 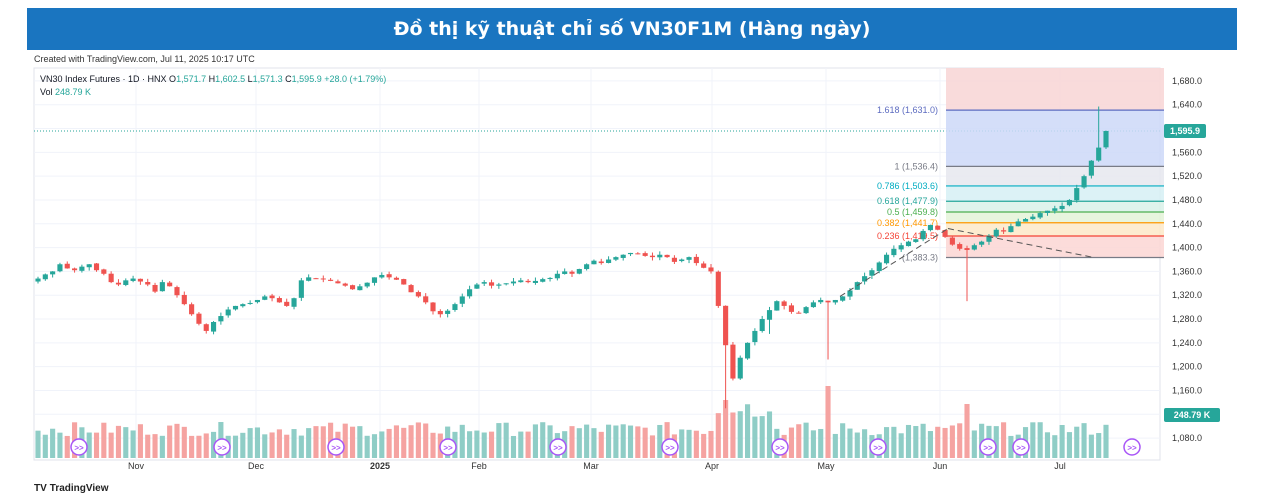 What do you see at coordinates (1187, 438) in the screenshot?
I see `y-tick-label: 1,080.0` at bounding box center [1187, 438].